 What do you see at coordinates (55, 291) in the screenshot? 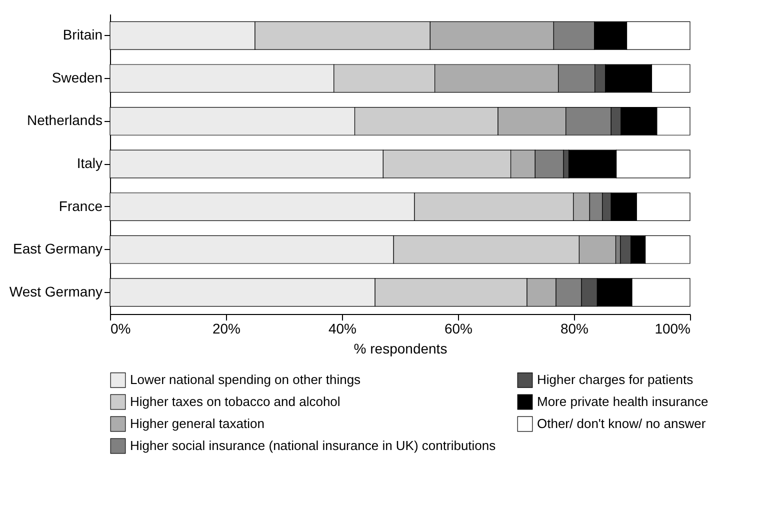
I see `y-tick-label: West Germany` at bounding box center [55, 291].